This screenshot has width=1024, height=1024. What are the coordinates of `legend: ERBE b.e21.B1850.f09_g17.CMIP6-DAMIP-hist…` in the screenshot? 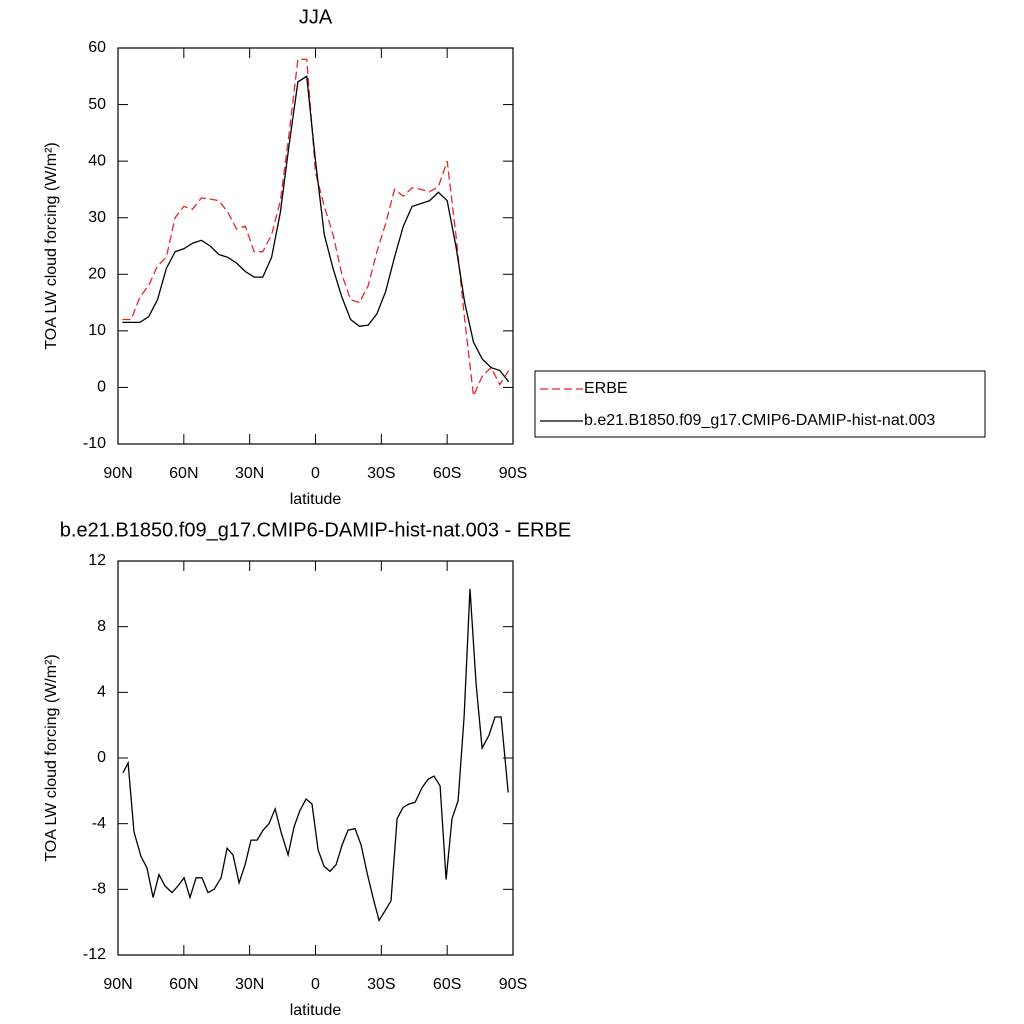 It's located at (760, 404).